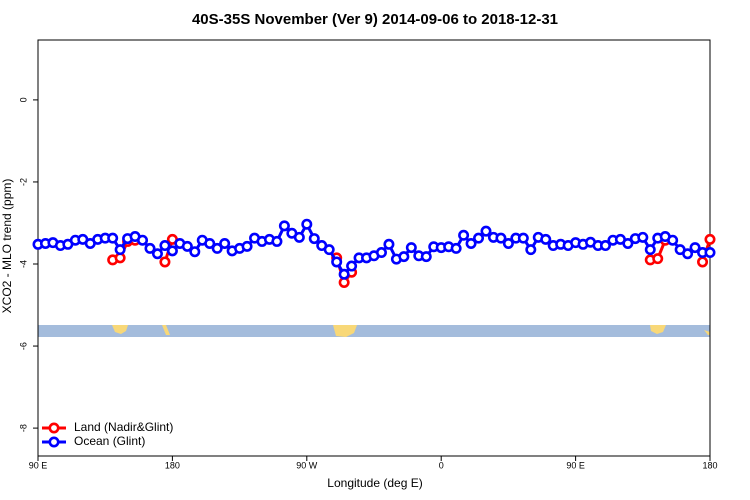  What do you see at coordinates (374, 483) in the screenshot?
I see `x-axis-label: Longitude (deg E)` at bounding box center [374, 483].